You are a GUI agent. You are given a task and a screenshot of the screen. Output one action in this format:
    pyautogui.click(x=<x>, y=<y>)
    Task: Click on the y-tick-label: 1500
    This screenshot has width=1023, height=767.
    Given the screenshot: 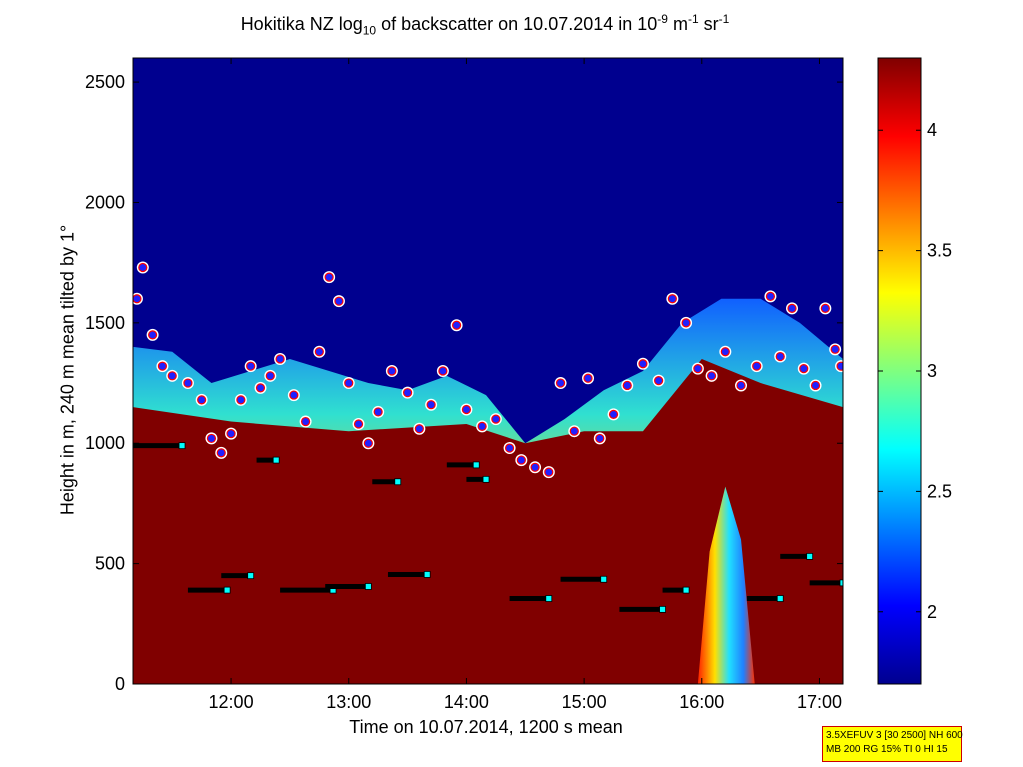 What is the action you would take?
    pyautogui.click(x=105, y=323)
    